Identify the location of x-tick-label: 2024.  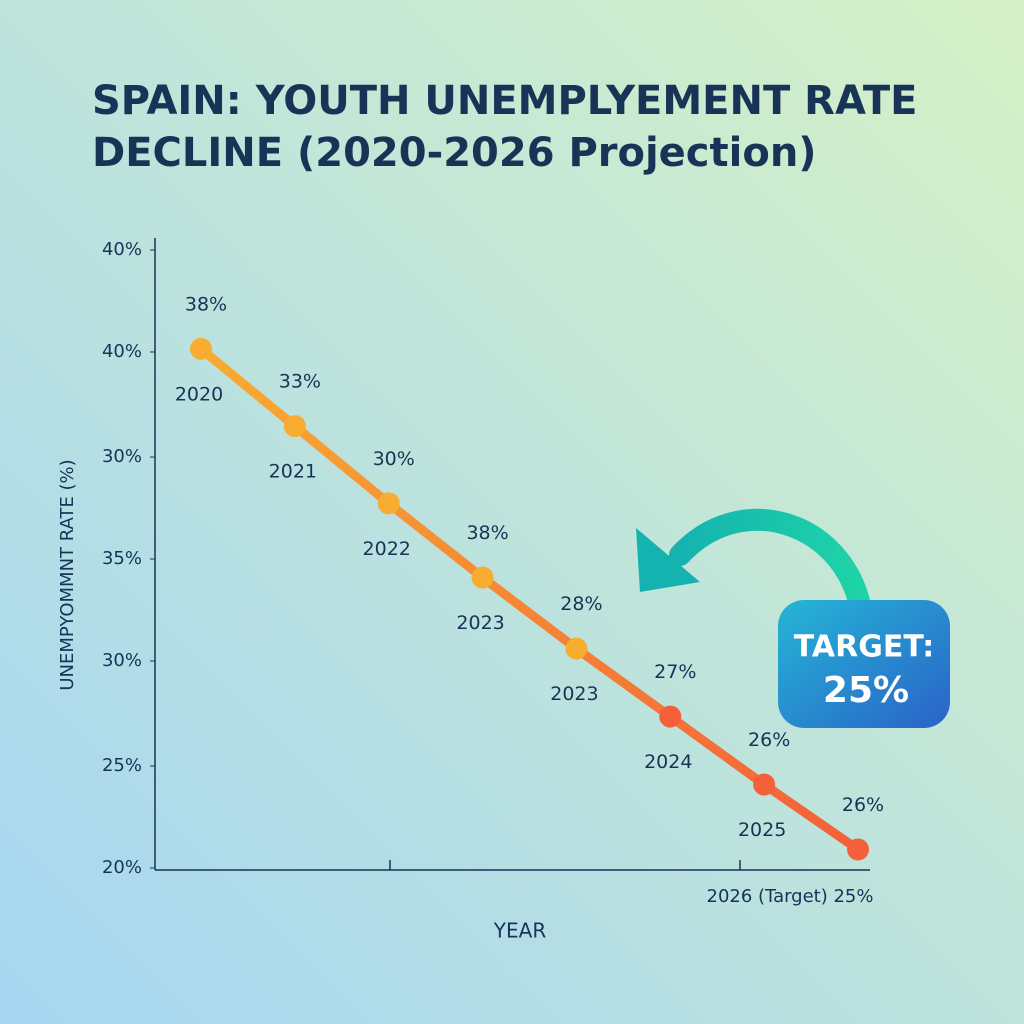
(668, 762).